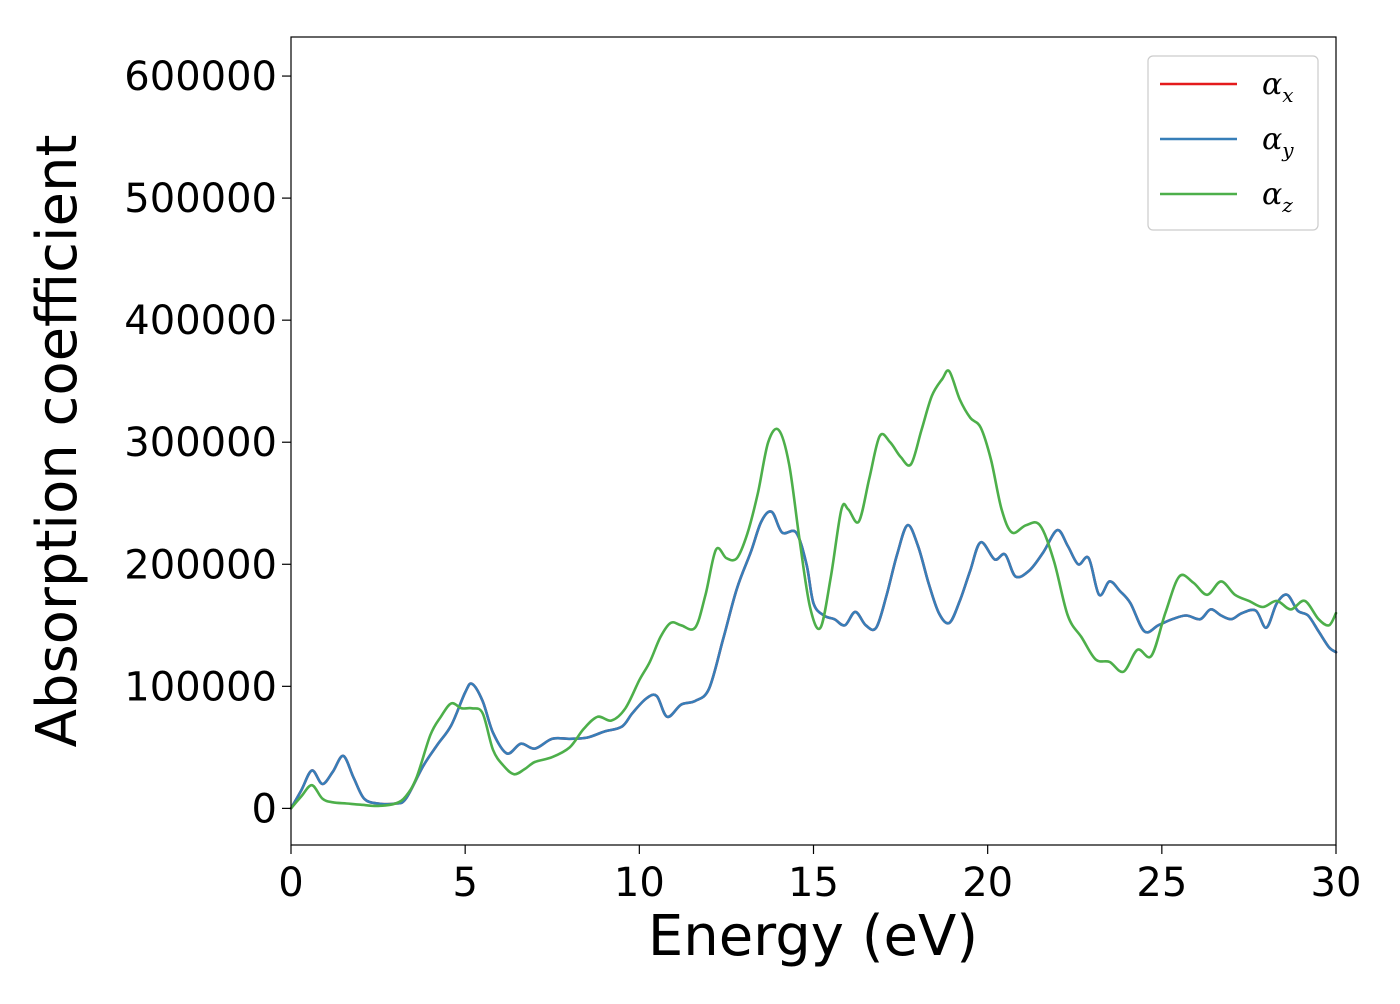 The height and width of the screenshot is (1004, 1400). I want to click on legend-subscript: x, so click(1287, 95).